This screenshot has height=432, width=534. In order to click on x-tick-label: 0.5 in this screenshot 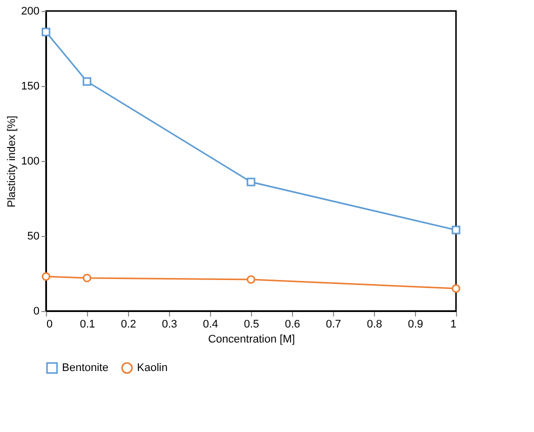, I will do `click(252, 324)`.